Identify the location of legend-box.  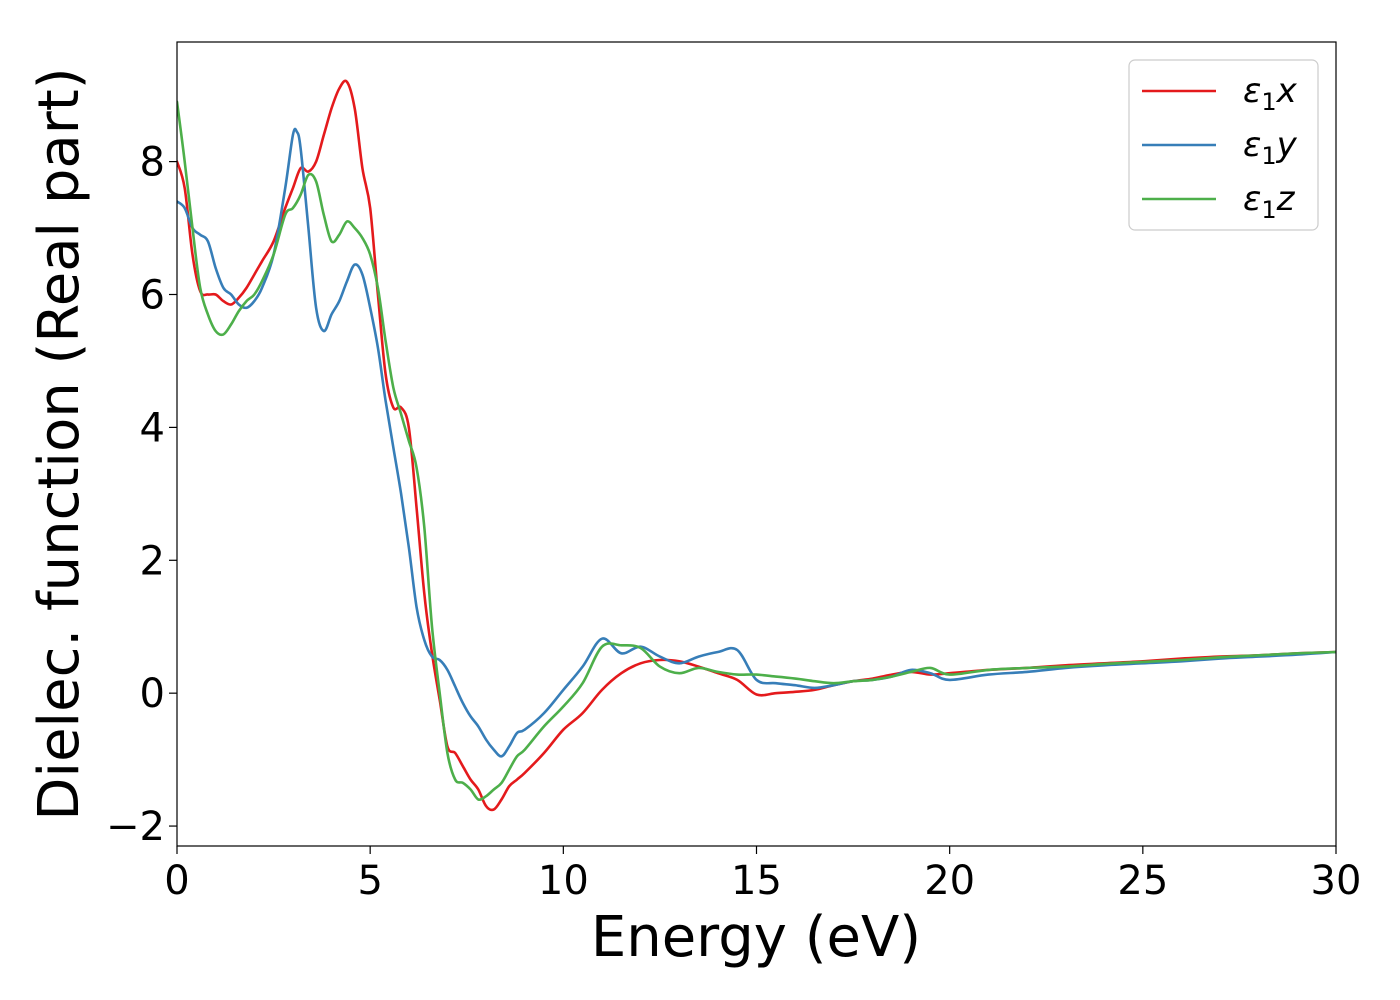
(1223, 145).